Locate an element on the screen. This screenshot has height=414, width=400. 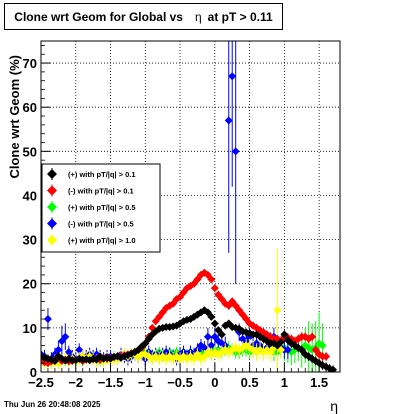
y-tick-label: 60 is located at coordinates (30, 107).